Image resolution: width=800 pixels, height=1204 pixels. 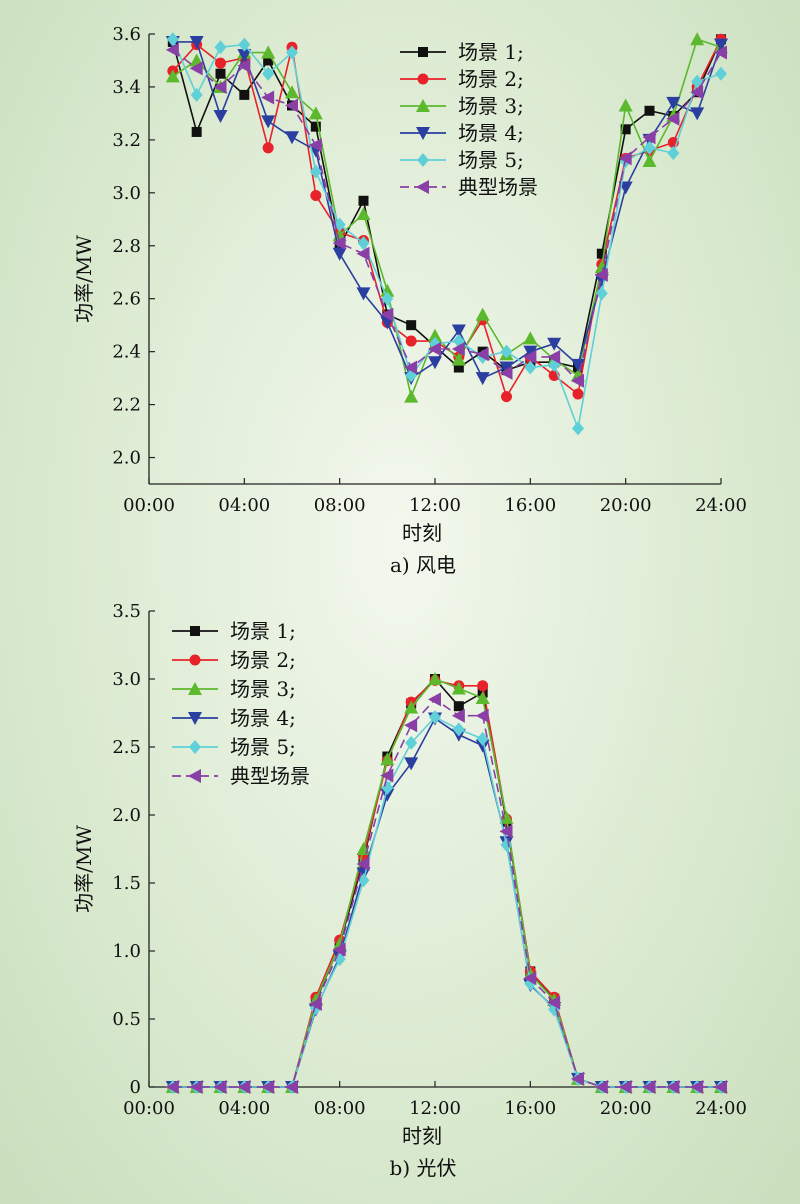 What do you see at coordinates (721, 1108) in the screenshot?
I see `x-tick-label: 24:00` at bounding box center [721, 1108].